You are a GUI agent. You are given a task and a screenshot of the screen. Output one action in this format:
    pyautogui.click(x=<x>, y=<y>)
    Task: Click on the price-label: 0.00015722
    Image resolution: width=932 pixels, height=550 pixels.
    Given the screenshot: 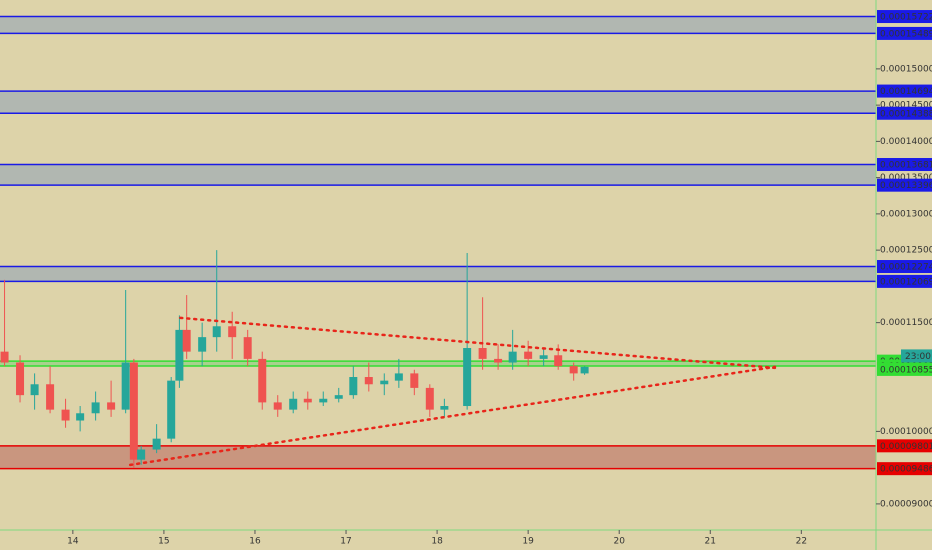 What is the action you would take?
    pyautogui.click(x=906, y=18)
    